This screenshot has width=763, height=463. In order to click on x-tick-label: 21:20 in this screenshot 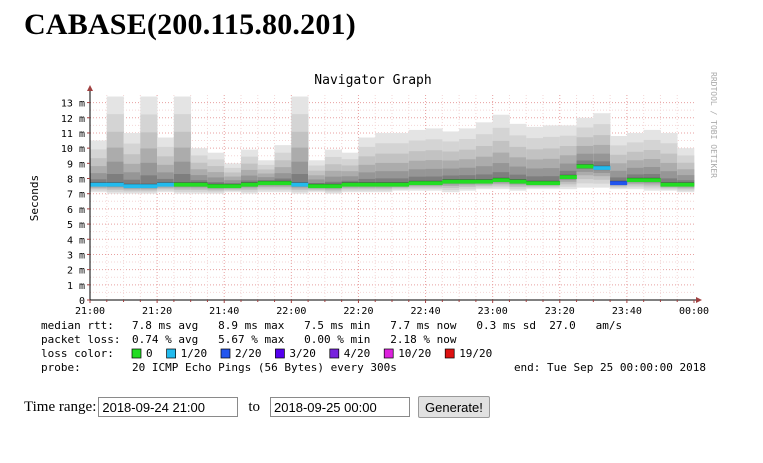, I will do `click(157, 311)`.